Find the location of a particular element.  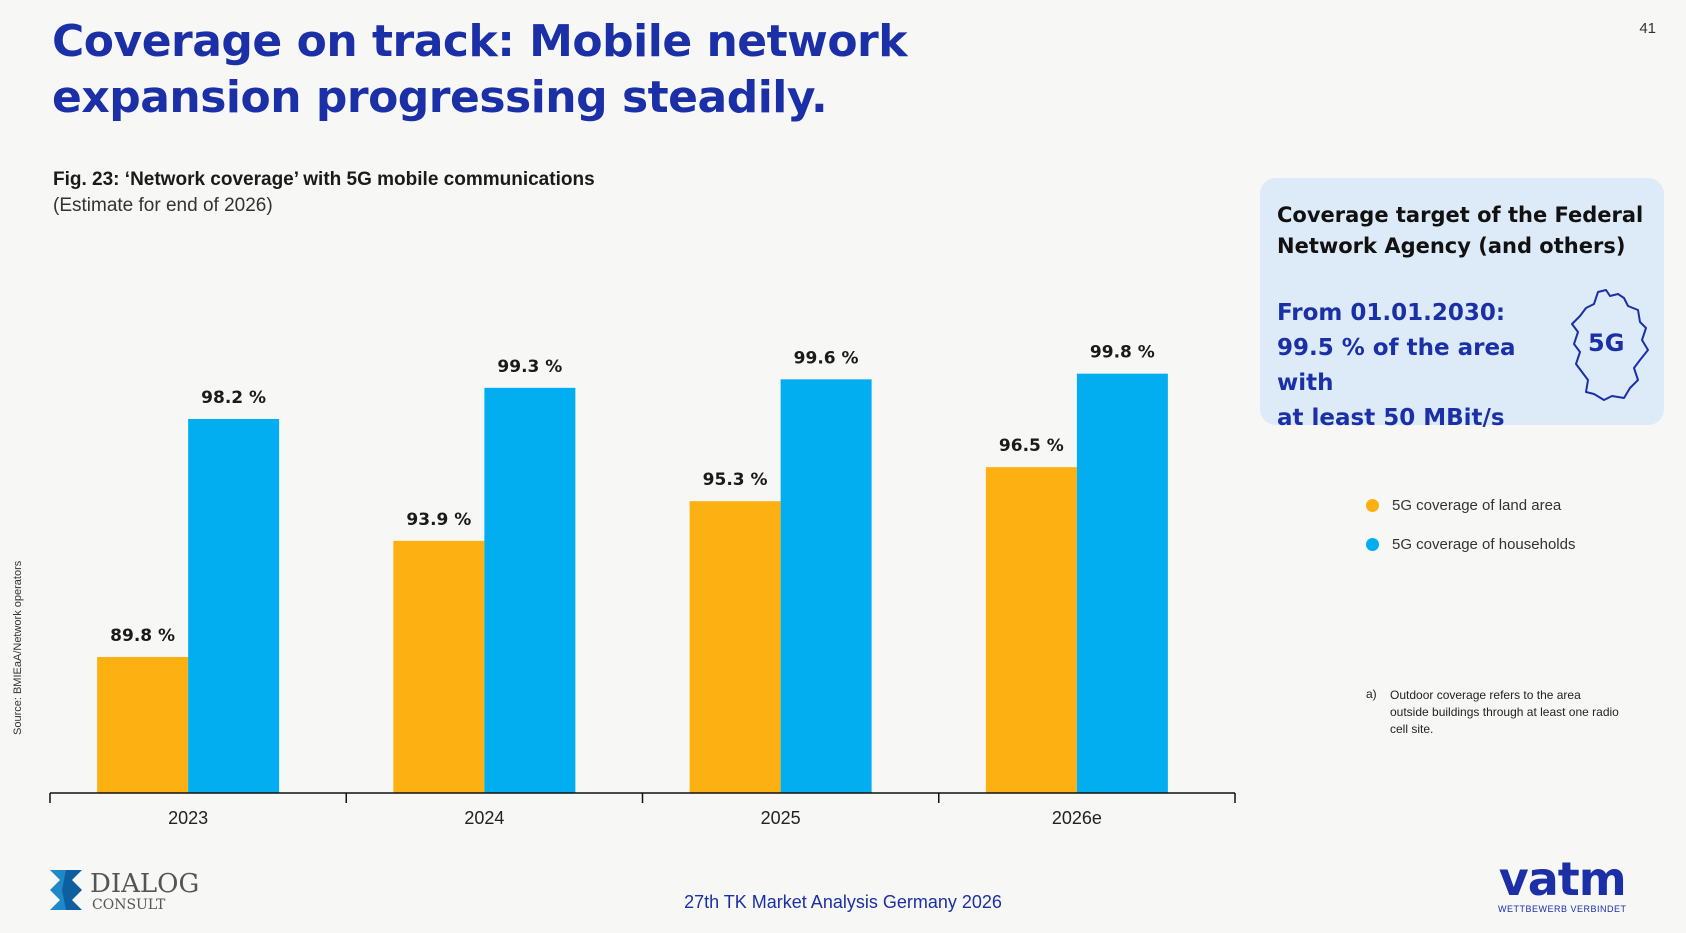

svg-text: CONSULT is located at coordinates (129, 905).